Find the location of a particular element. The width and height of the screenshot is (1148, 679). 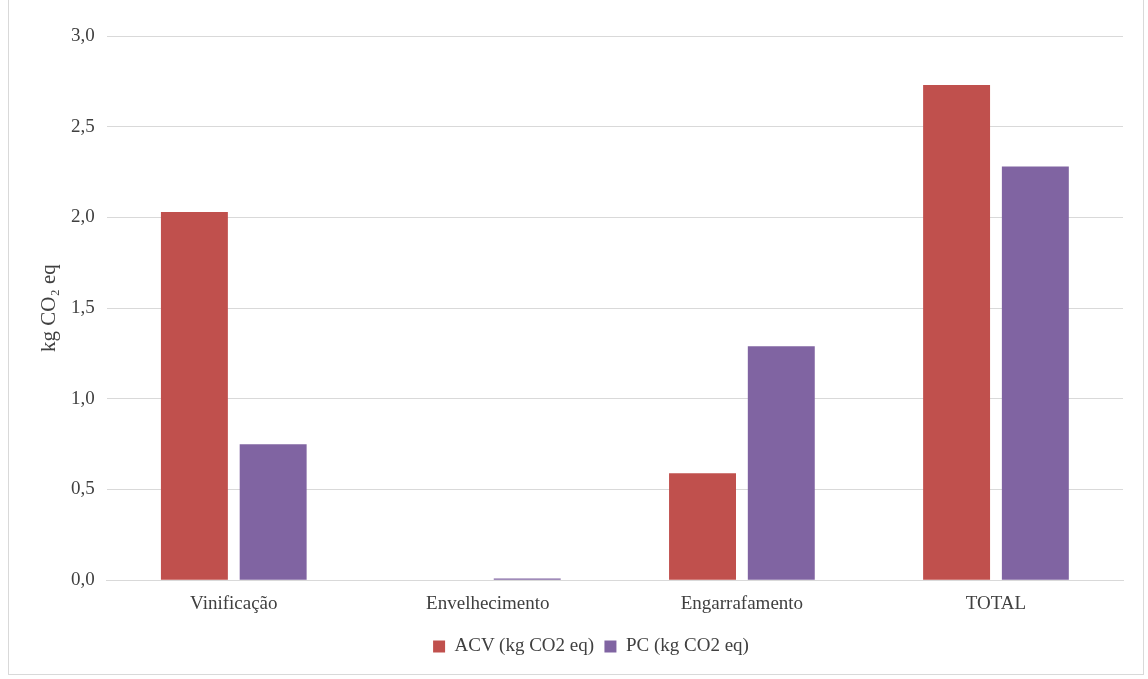

x-tick-label: Vinificação is located at coordinates (234, 602).